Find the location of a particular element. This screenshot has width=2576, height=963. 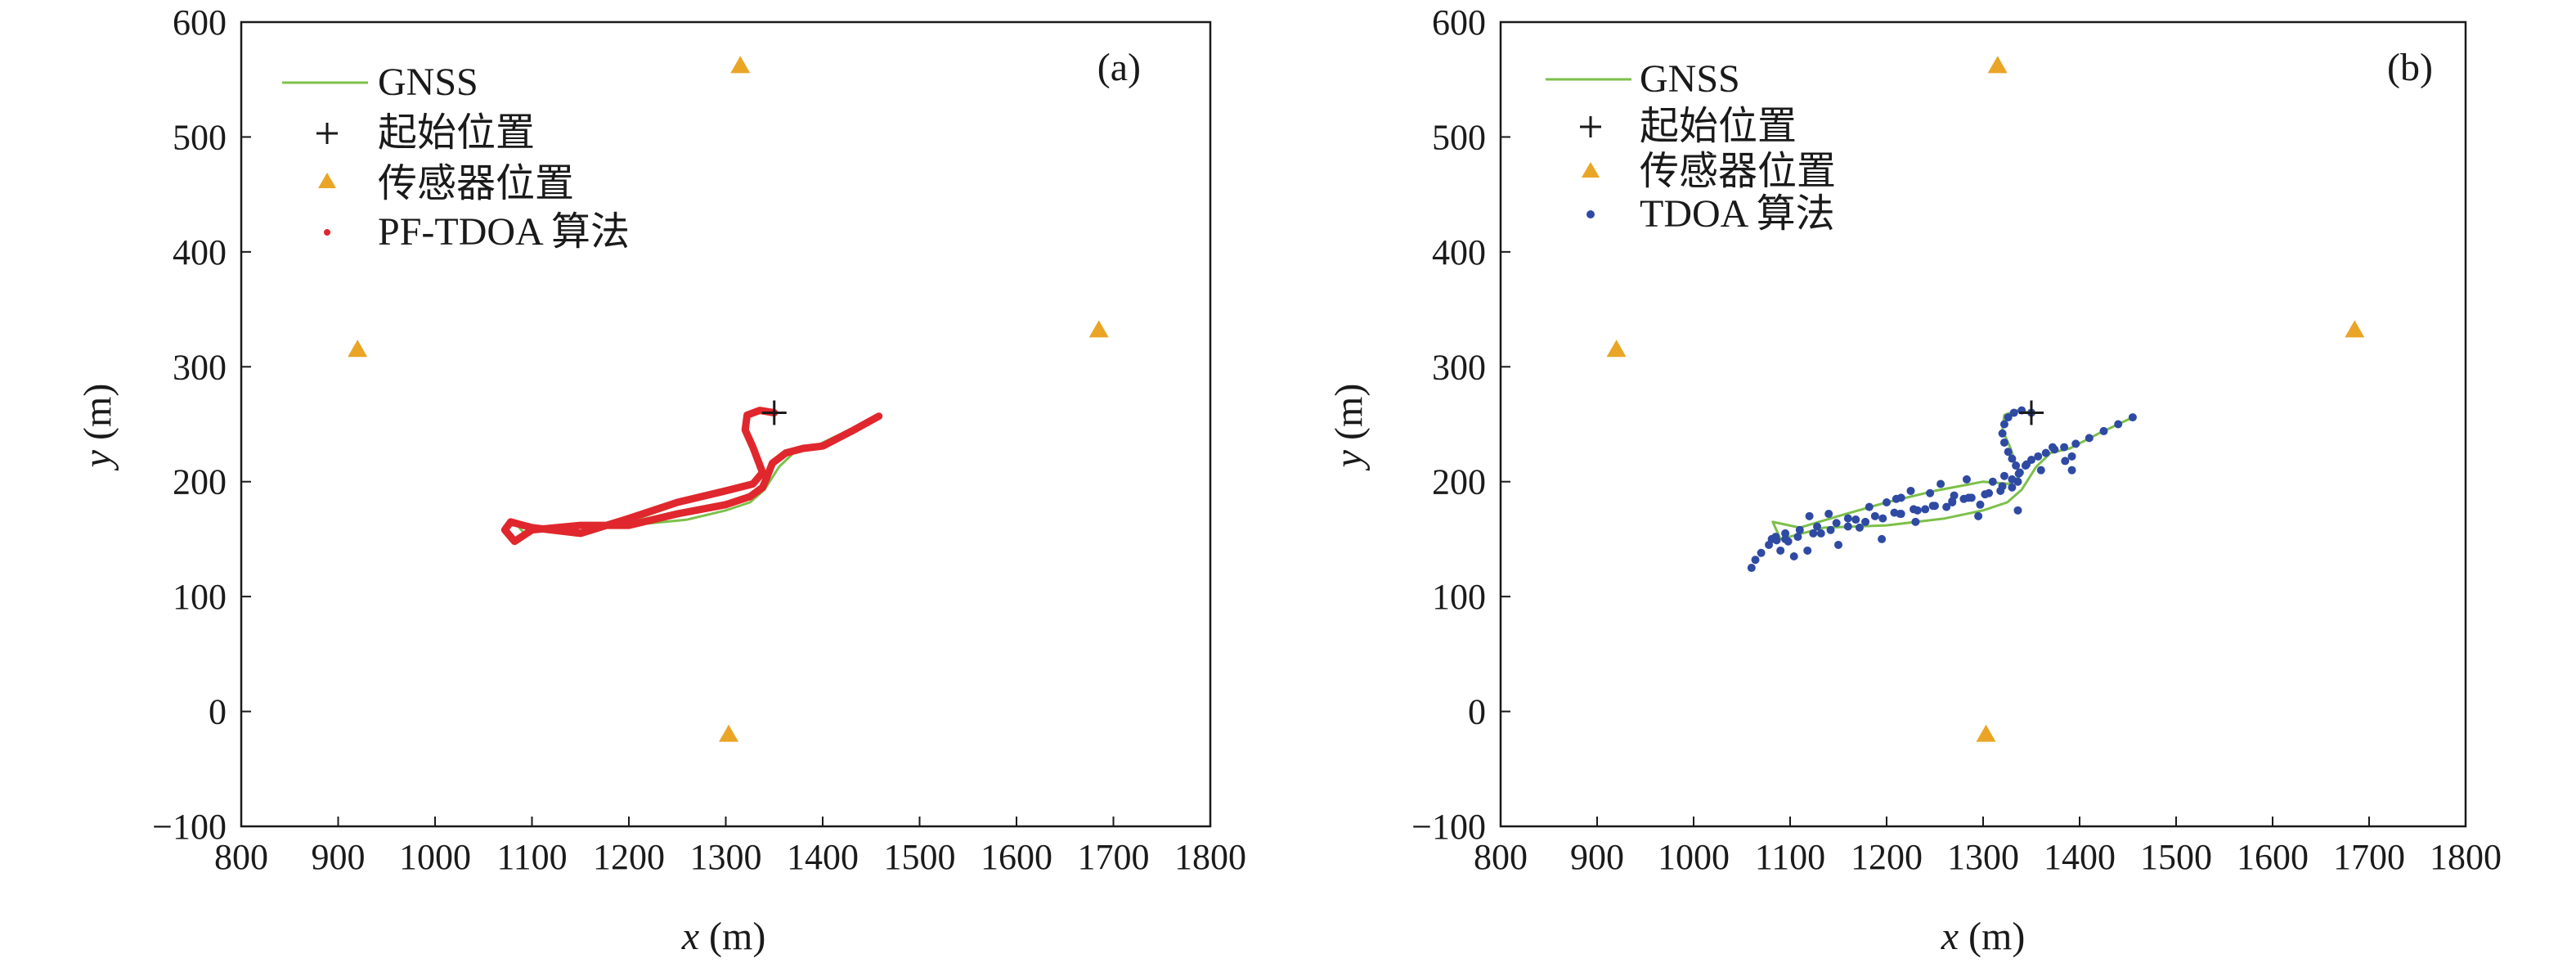

x-tick-label-b: 800 is located at coordinates (1501, 857).